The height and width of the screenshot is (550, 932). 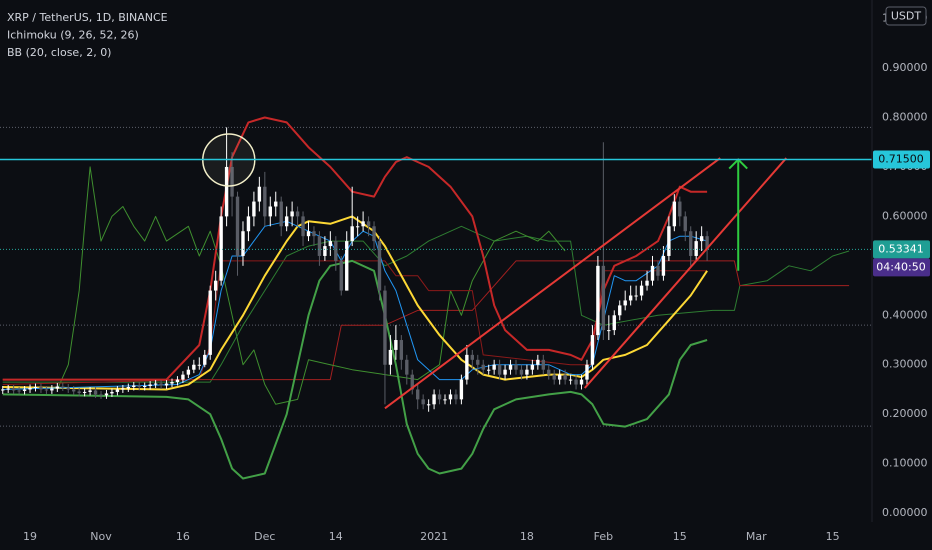 What do you see at coordinates (905, 67) in the screenshot?
I see `y-tick-label: 0.90000` at bounding box center [905, 67].